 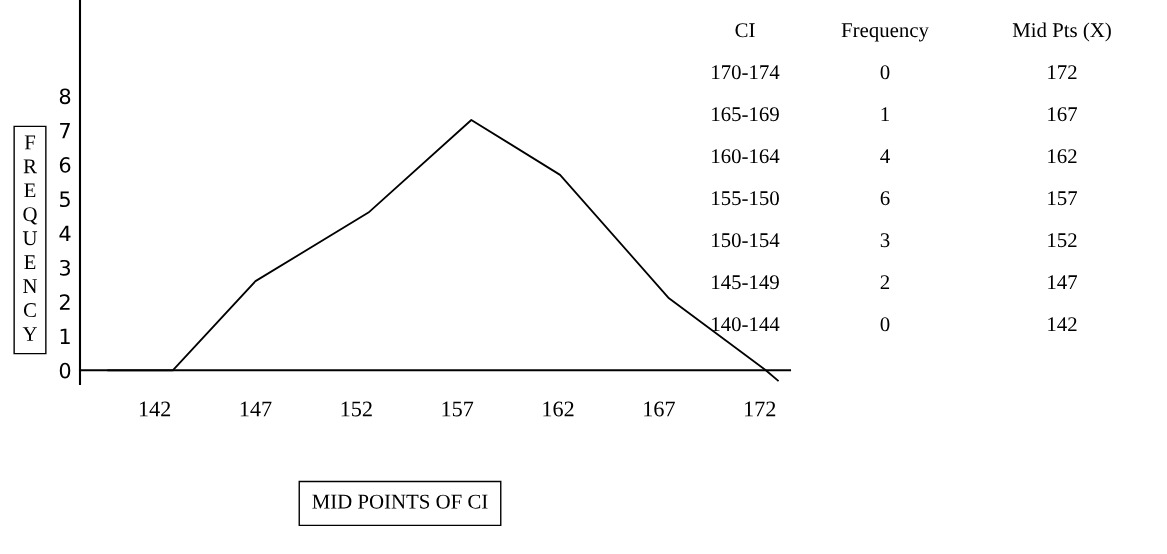 I want to click on y-tick-label: 3, so click(x=65, y=267).